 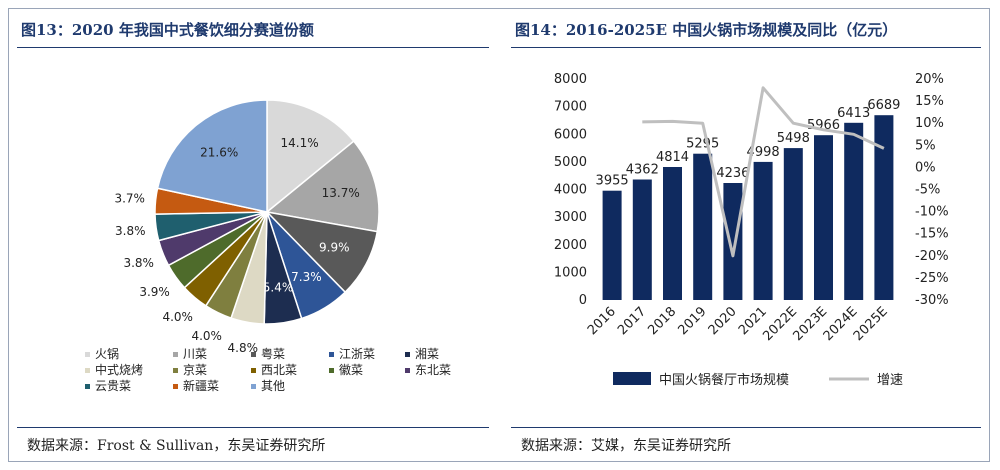 What do you see at coordinates (176, 446) in the screenshot?
I see `pie-source: 数据来源：Frost & Sullivan，东吴证券研究所` at bounding box center [176, 446].